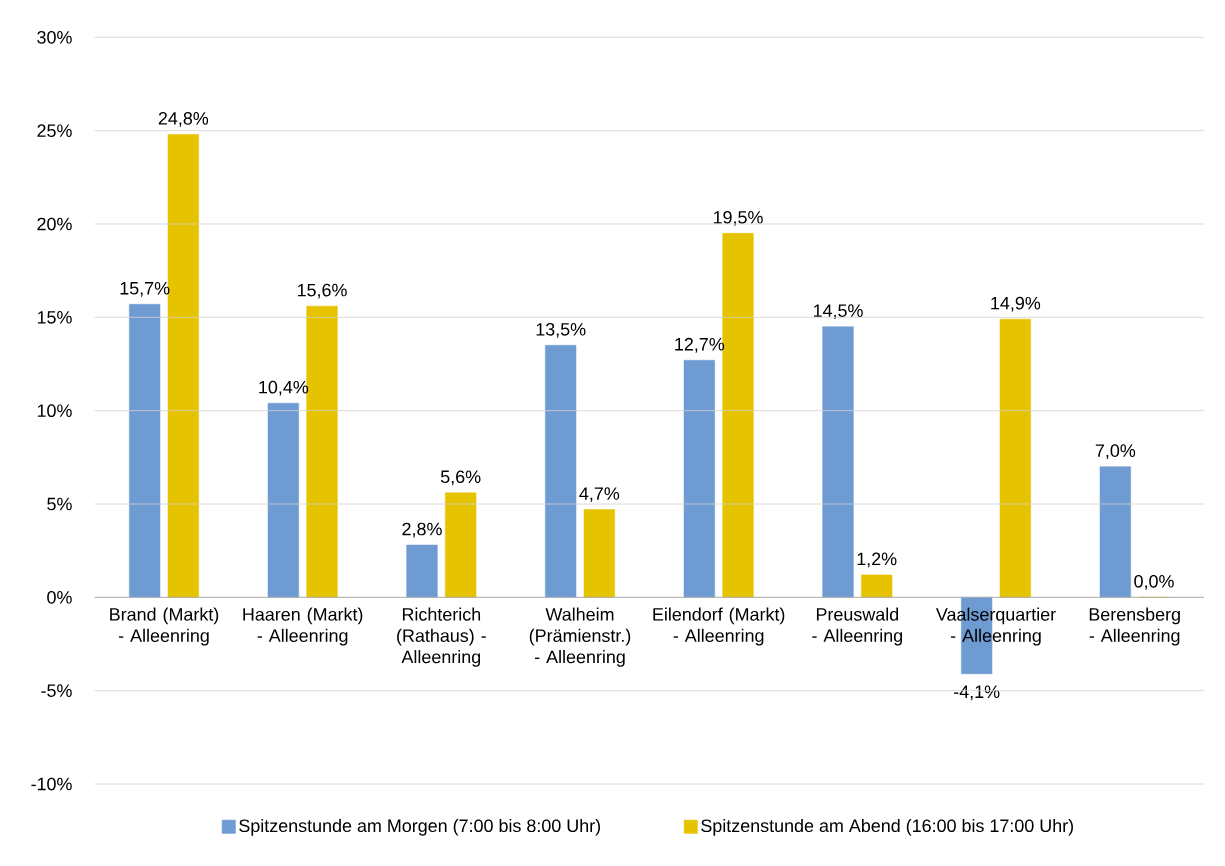  I want to click on y-tick-label: 10%, so click(54, 410).